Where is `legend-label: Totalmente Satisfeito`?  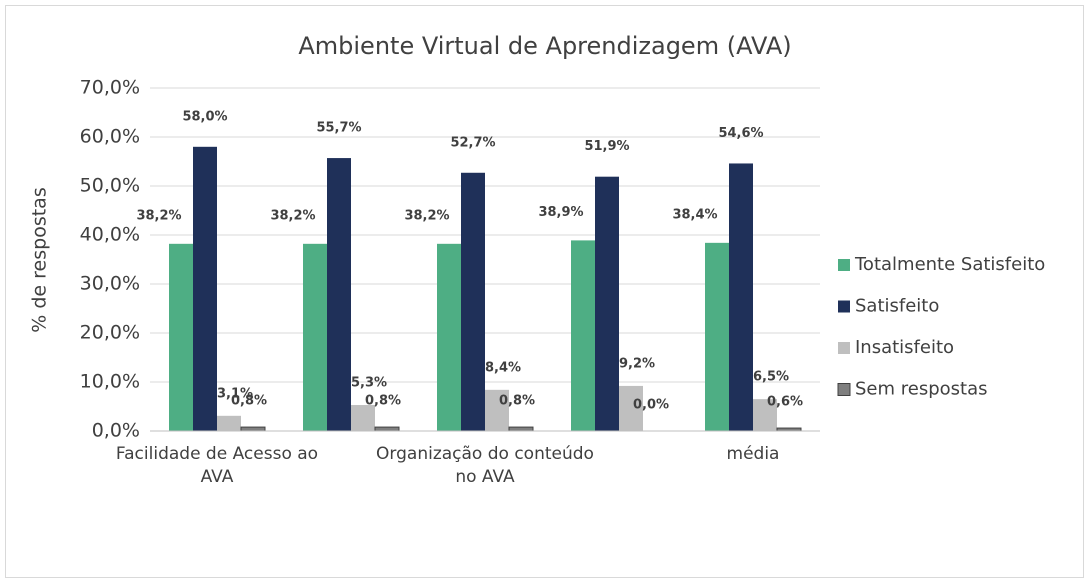 legend-label: Totalmente Satisfeito is located at coordinates (949, 264).